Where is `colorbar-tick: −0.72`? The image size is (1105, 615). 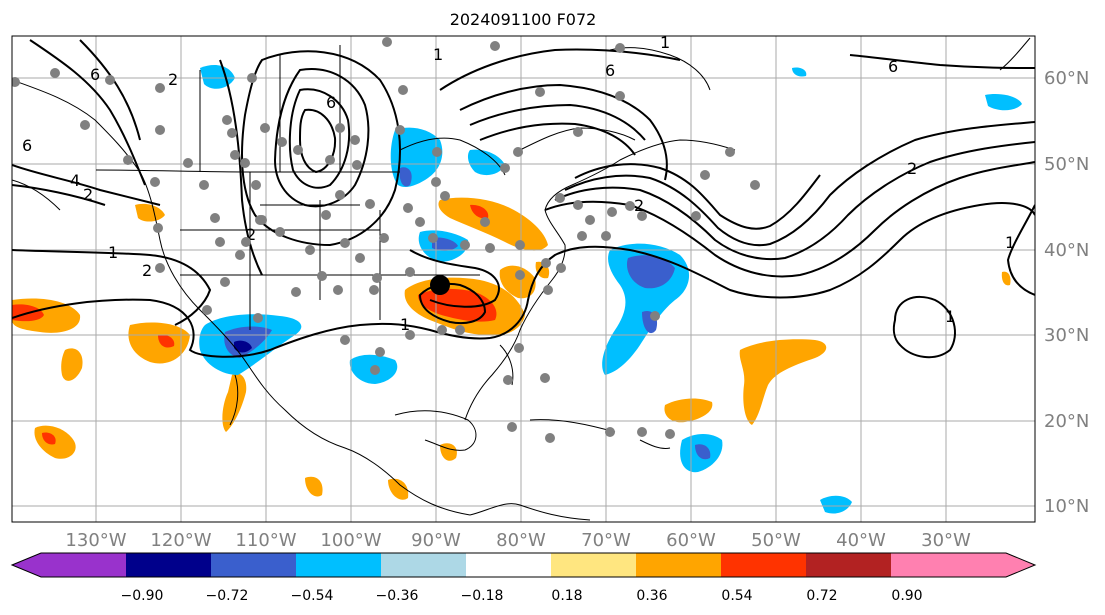
colorbar-tick: −0.72 is located at coordinates (227, 596).